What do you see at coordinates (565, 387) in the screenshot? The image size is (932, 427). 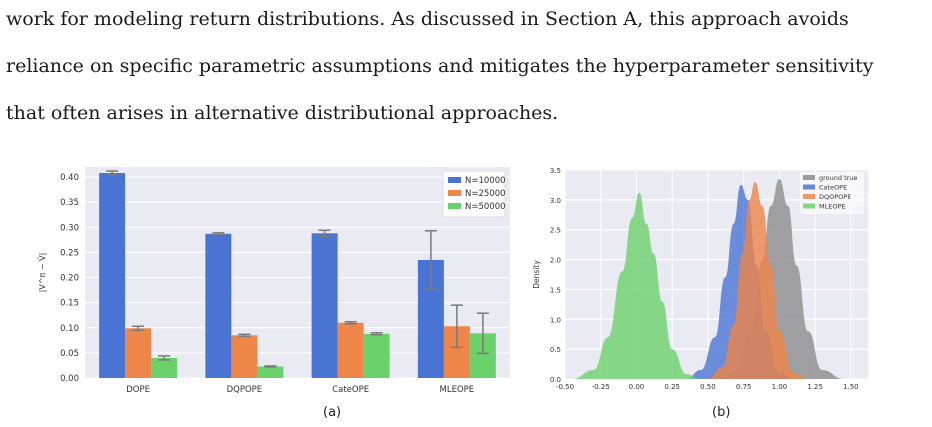 I see `chart-b-xtick-label: -0.50` at bounding box center [565, 387].